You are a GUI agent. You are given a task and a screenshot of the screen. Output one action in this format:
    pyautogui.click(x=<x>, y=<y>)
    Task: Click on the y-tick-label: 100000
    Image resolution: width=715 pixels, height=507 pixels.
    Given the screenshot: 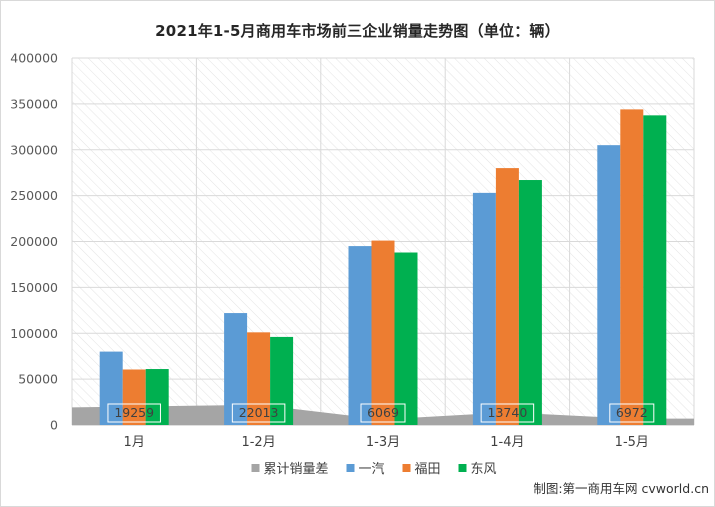 What is the action you would take?
    pyautogui.click(x=34, y=333)
    